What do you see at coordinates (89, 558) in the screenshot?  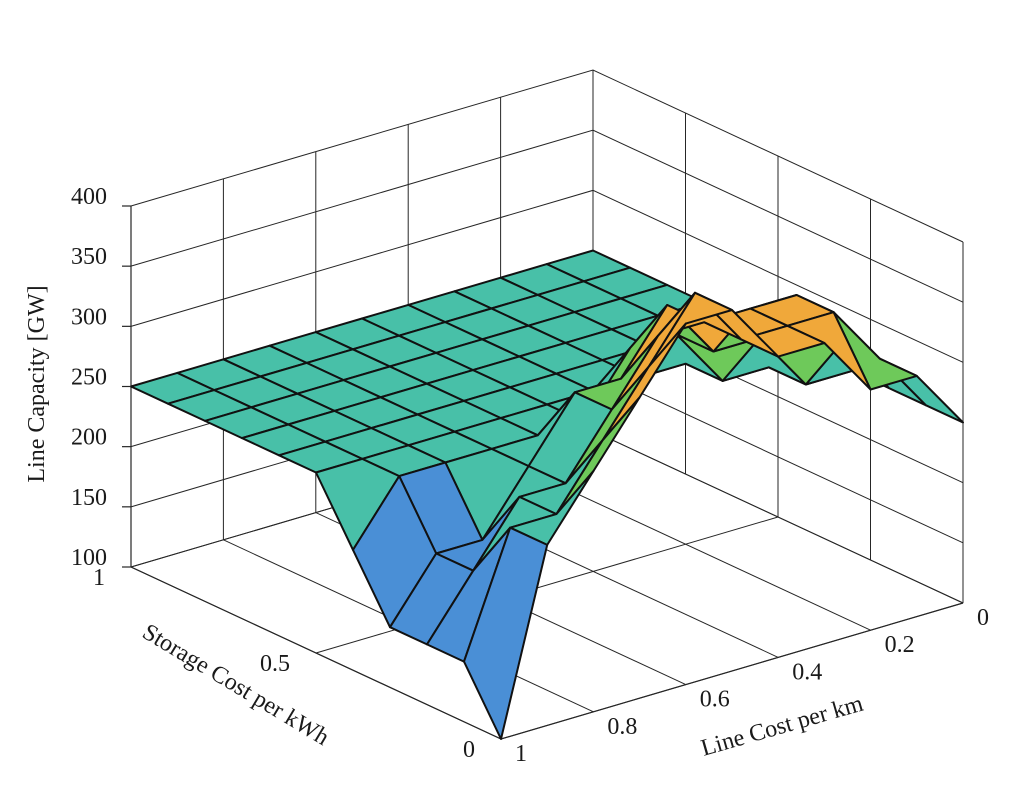 I see `z-tick-label: 100` at bounding box center [89, 558].